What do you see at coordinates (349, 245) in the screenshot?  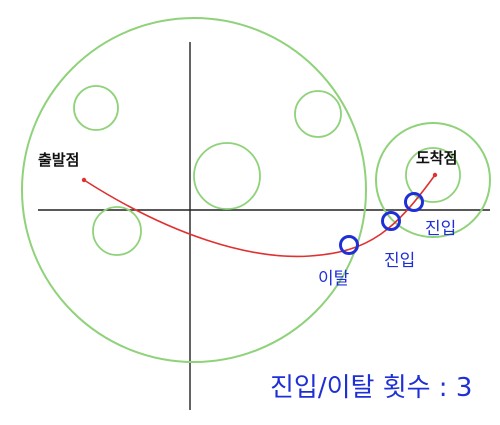 I see `exit-marker` at bounding box center [349, 245].